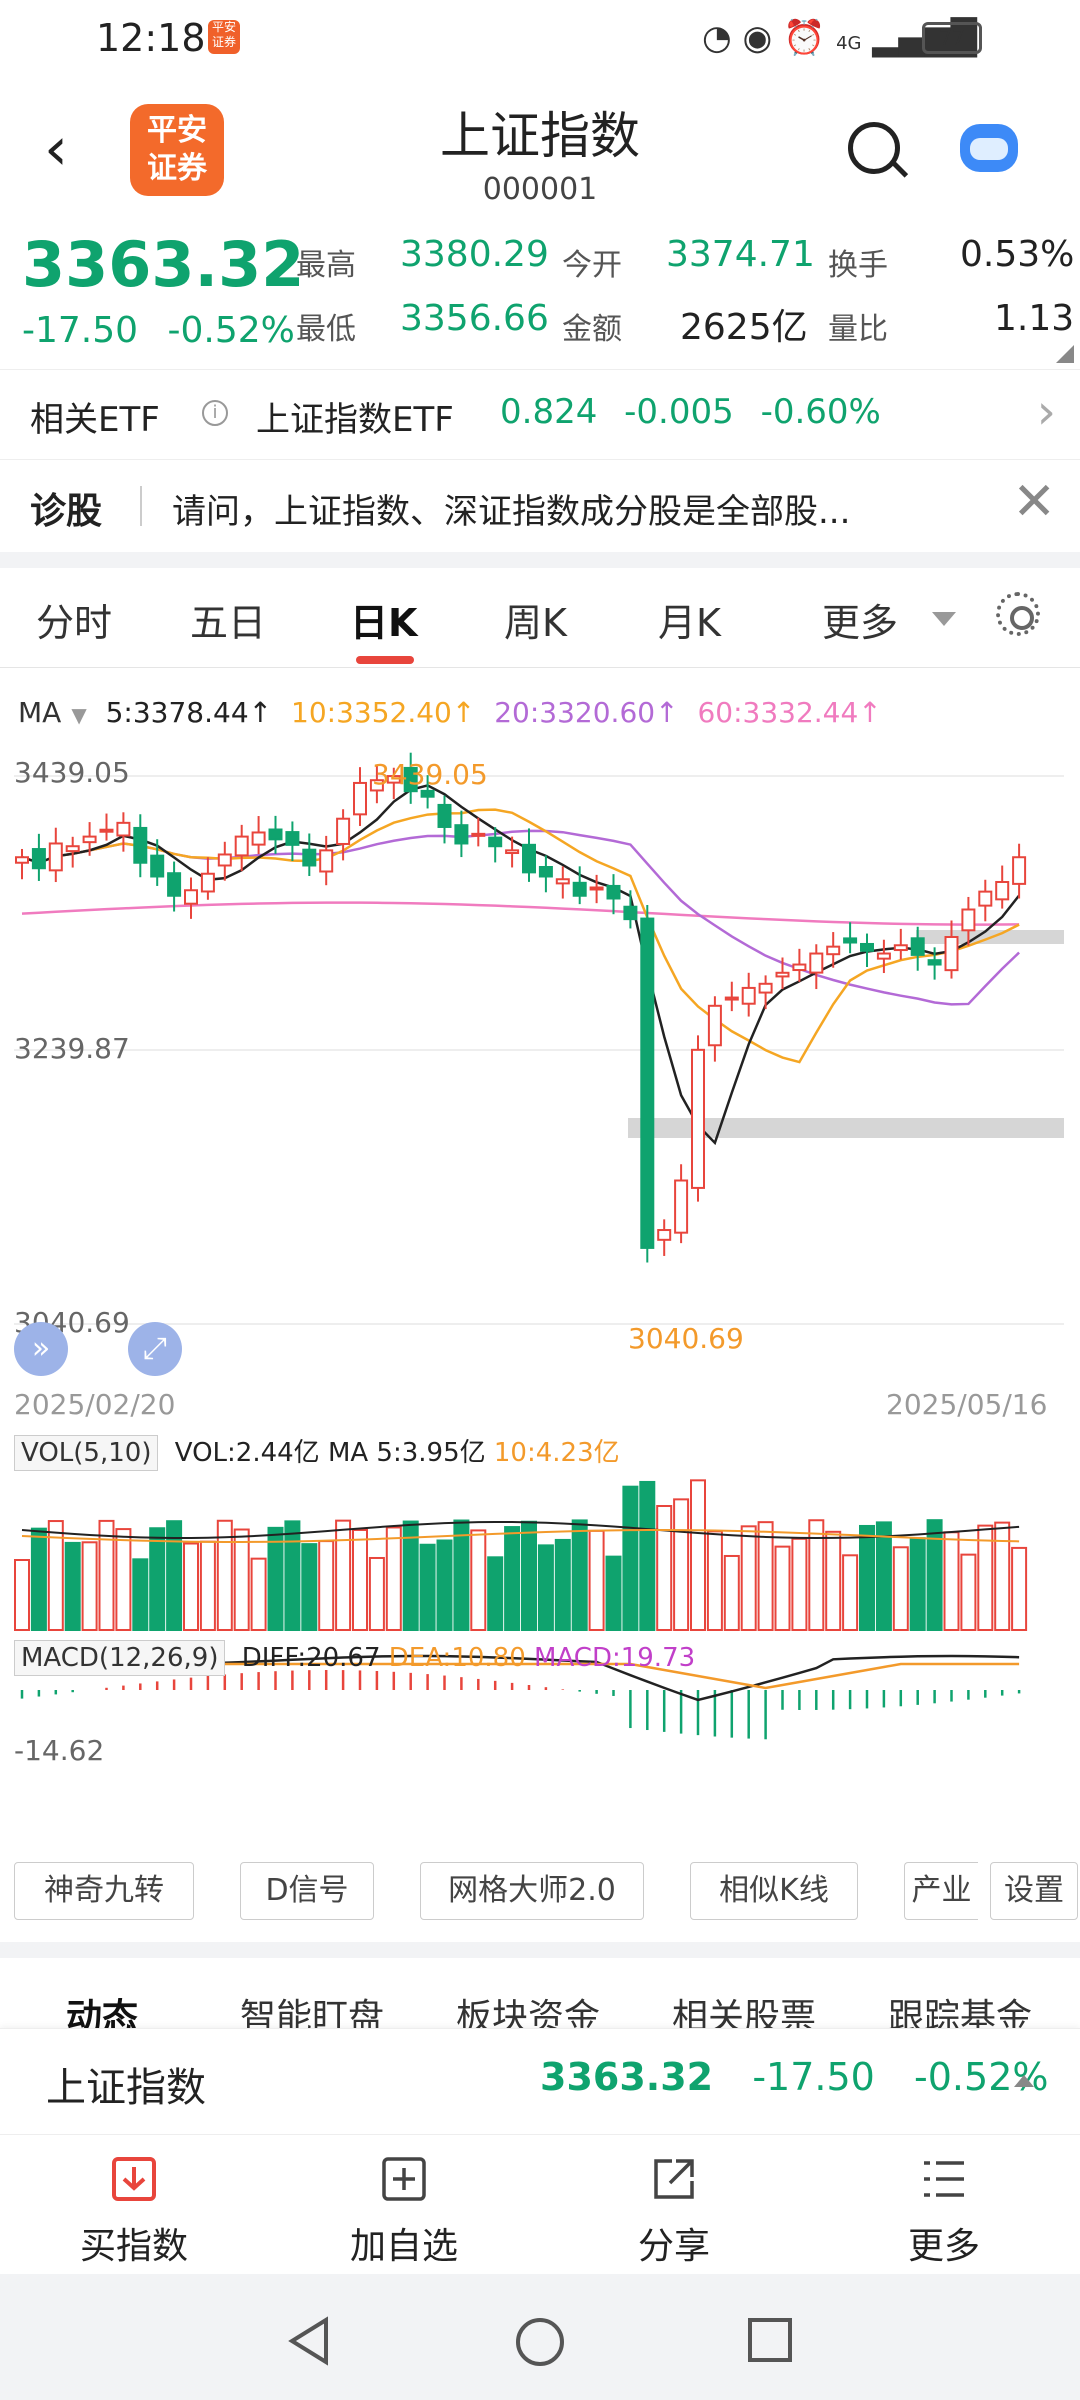 The image size is (1080, 2400). Describe the element at coordinates (744, 327) in the screenshot. I see `amount-value: 2625亿` at that location.